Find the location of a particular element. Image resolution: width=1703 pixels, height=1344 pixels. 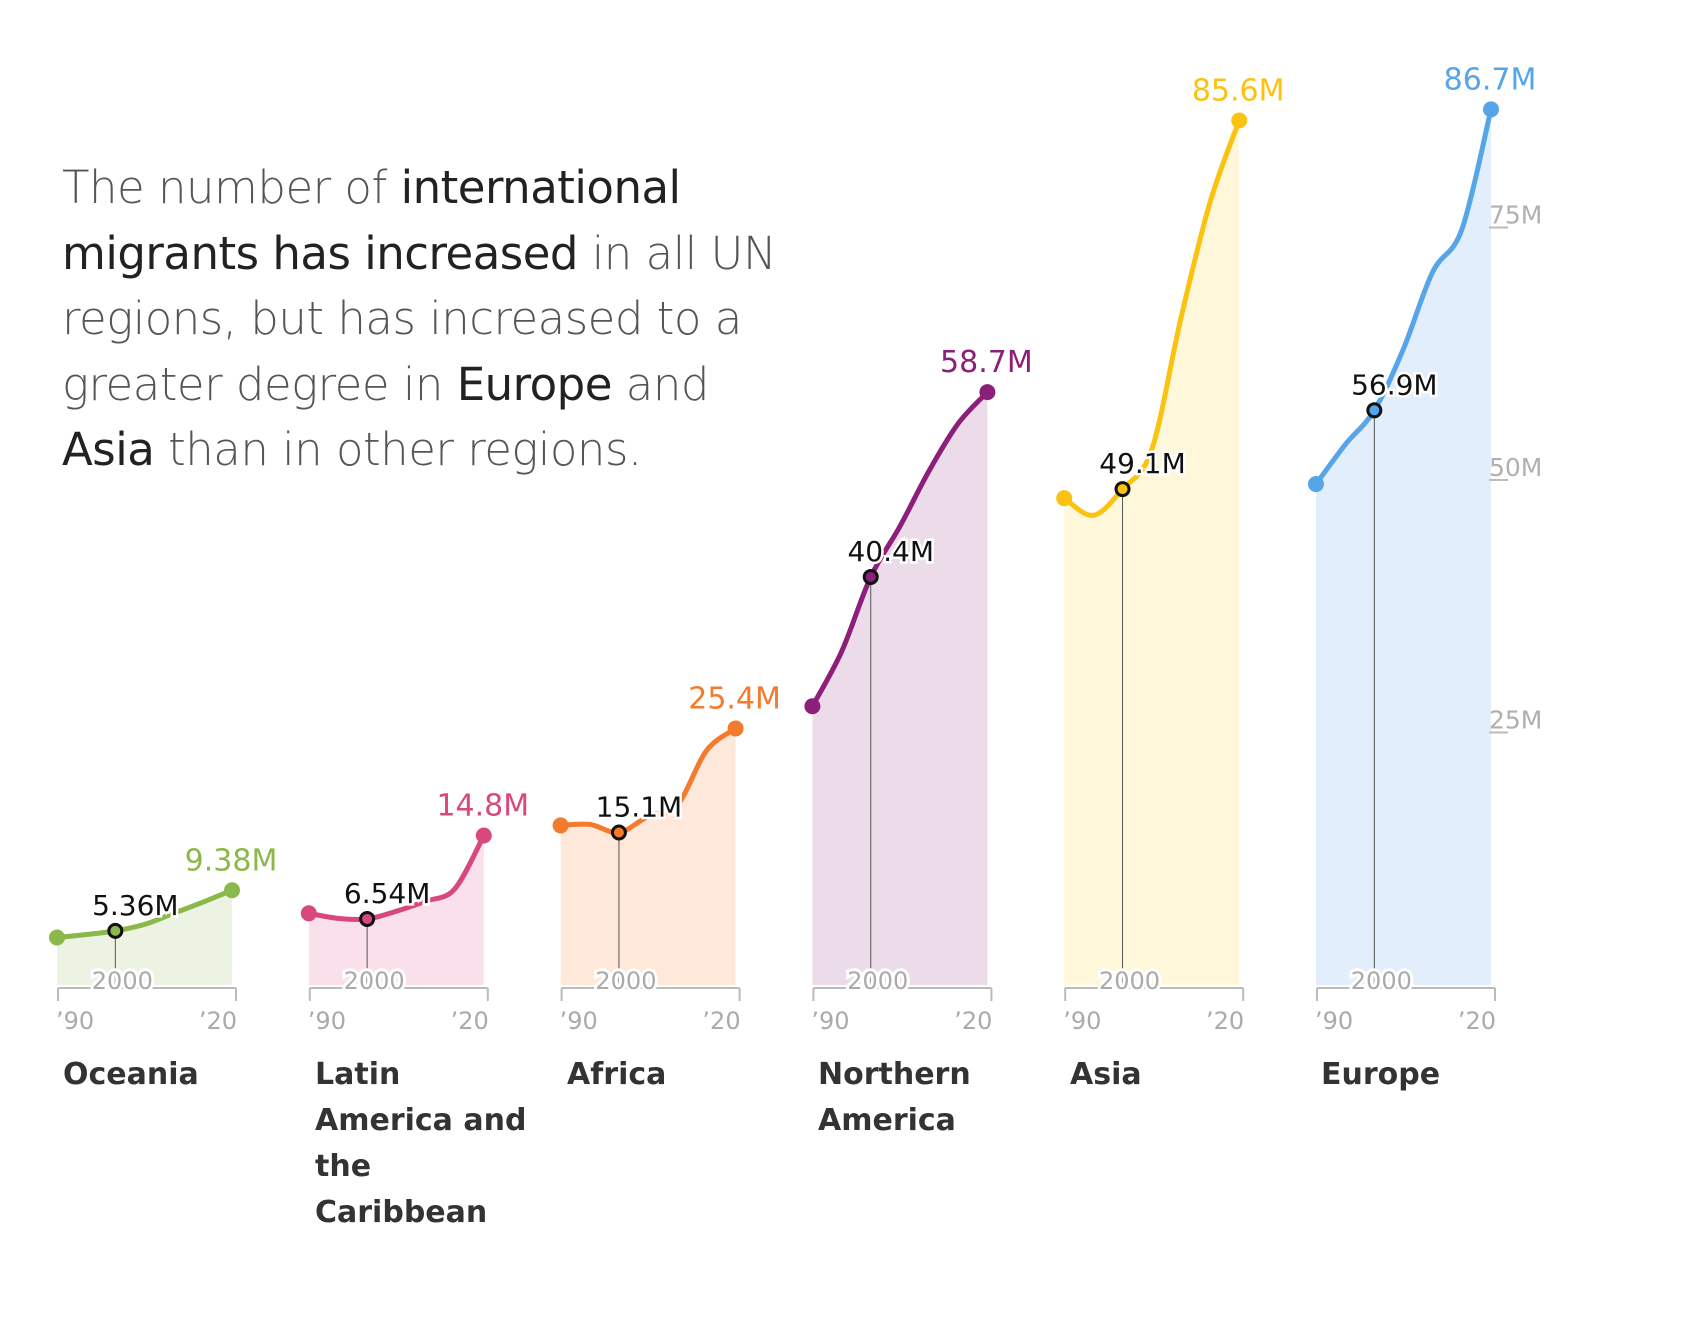

point-2020-africa is located at coordinates (735, 728).